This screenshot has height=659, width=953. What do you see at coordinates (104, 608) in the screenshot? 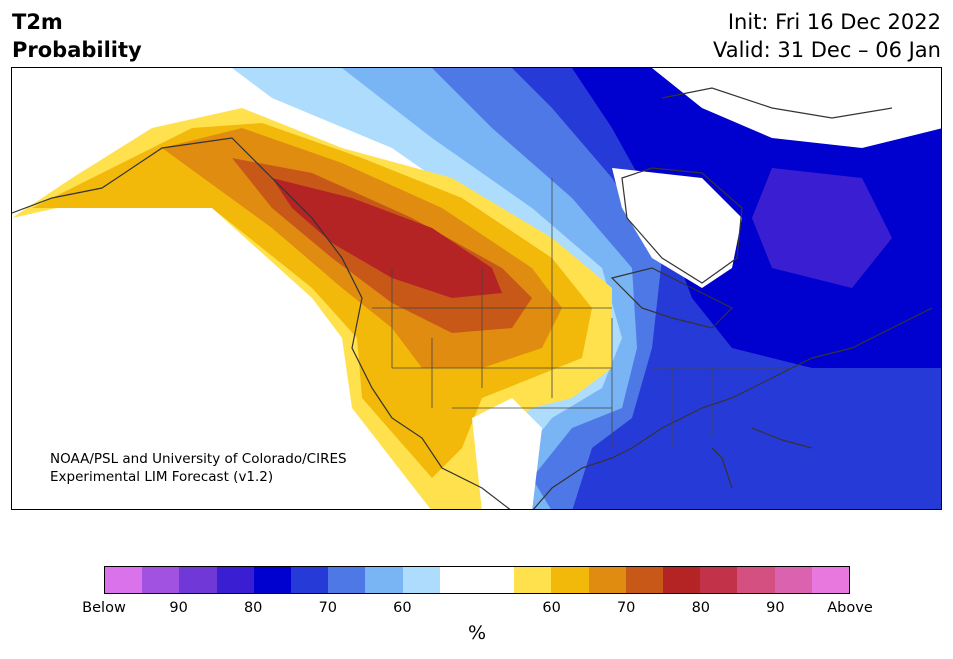
I see `colorbar-tick-label: Below` at bounding box center [104, 608].